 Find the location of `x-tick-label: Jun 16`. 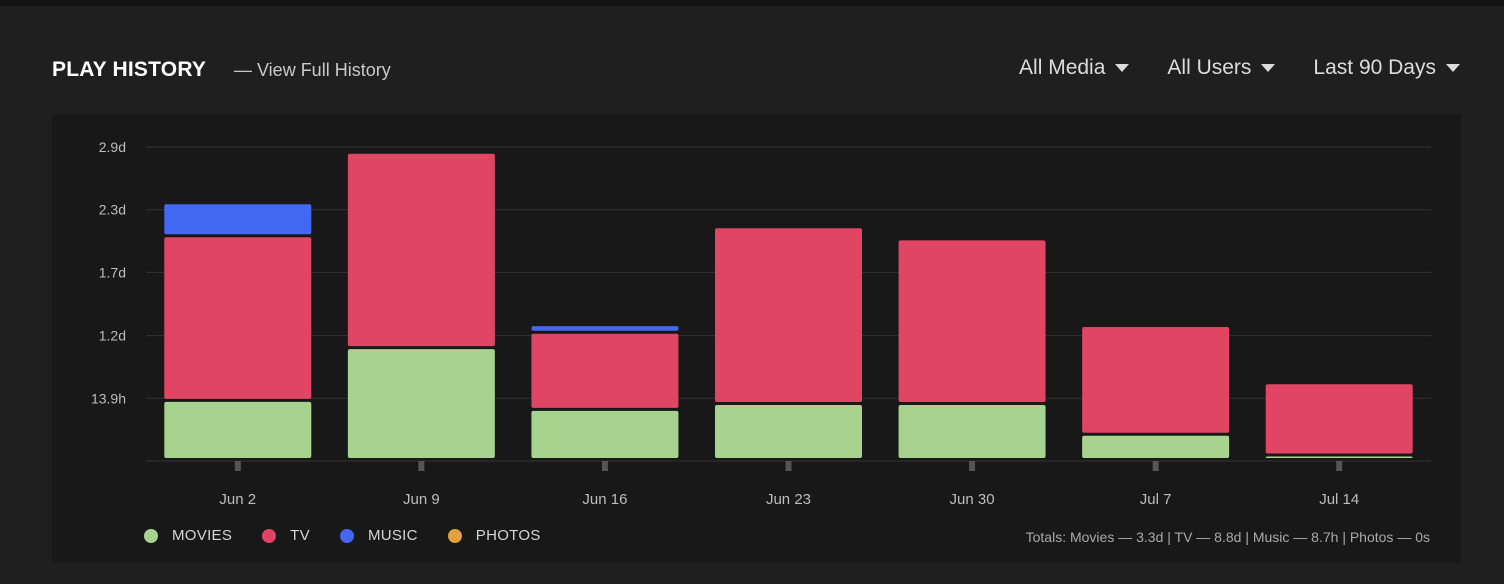

x-tick-label: Jun 16 is located at coordinates (604, 499).